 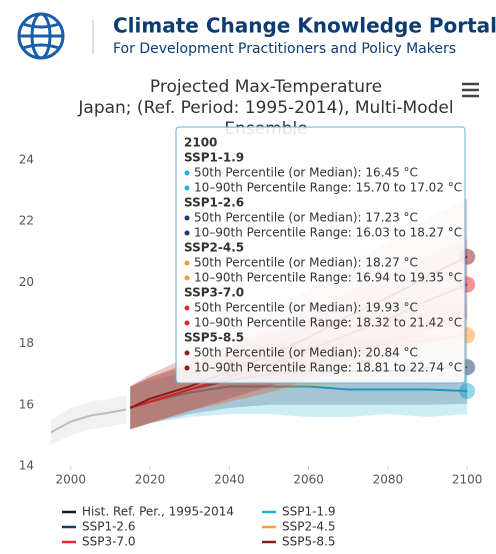 I want to click on tooltip-group: SSP3-7.0, so click(x=214, y=293).